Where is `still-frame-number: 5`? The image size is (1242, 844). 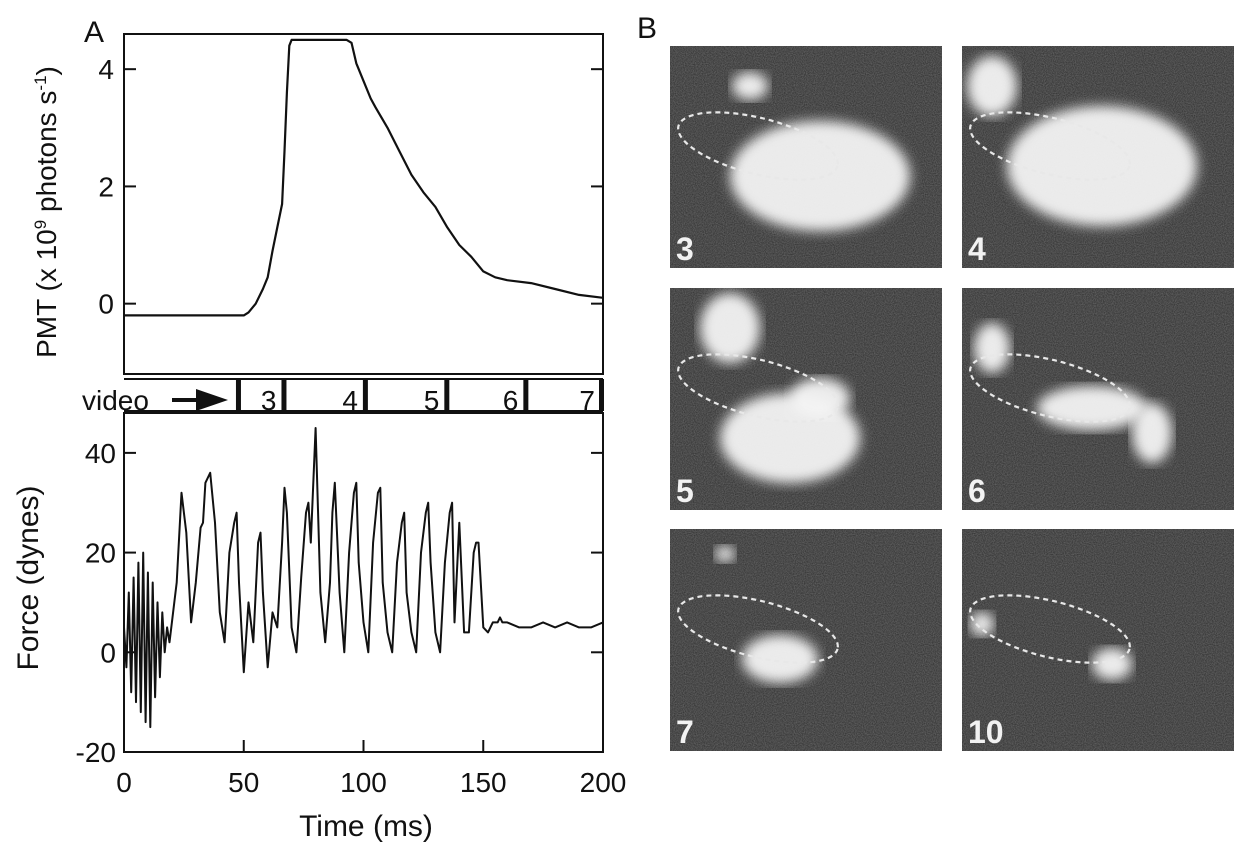 still-frame-number: 5 is located at coordinates (685, 491).